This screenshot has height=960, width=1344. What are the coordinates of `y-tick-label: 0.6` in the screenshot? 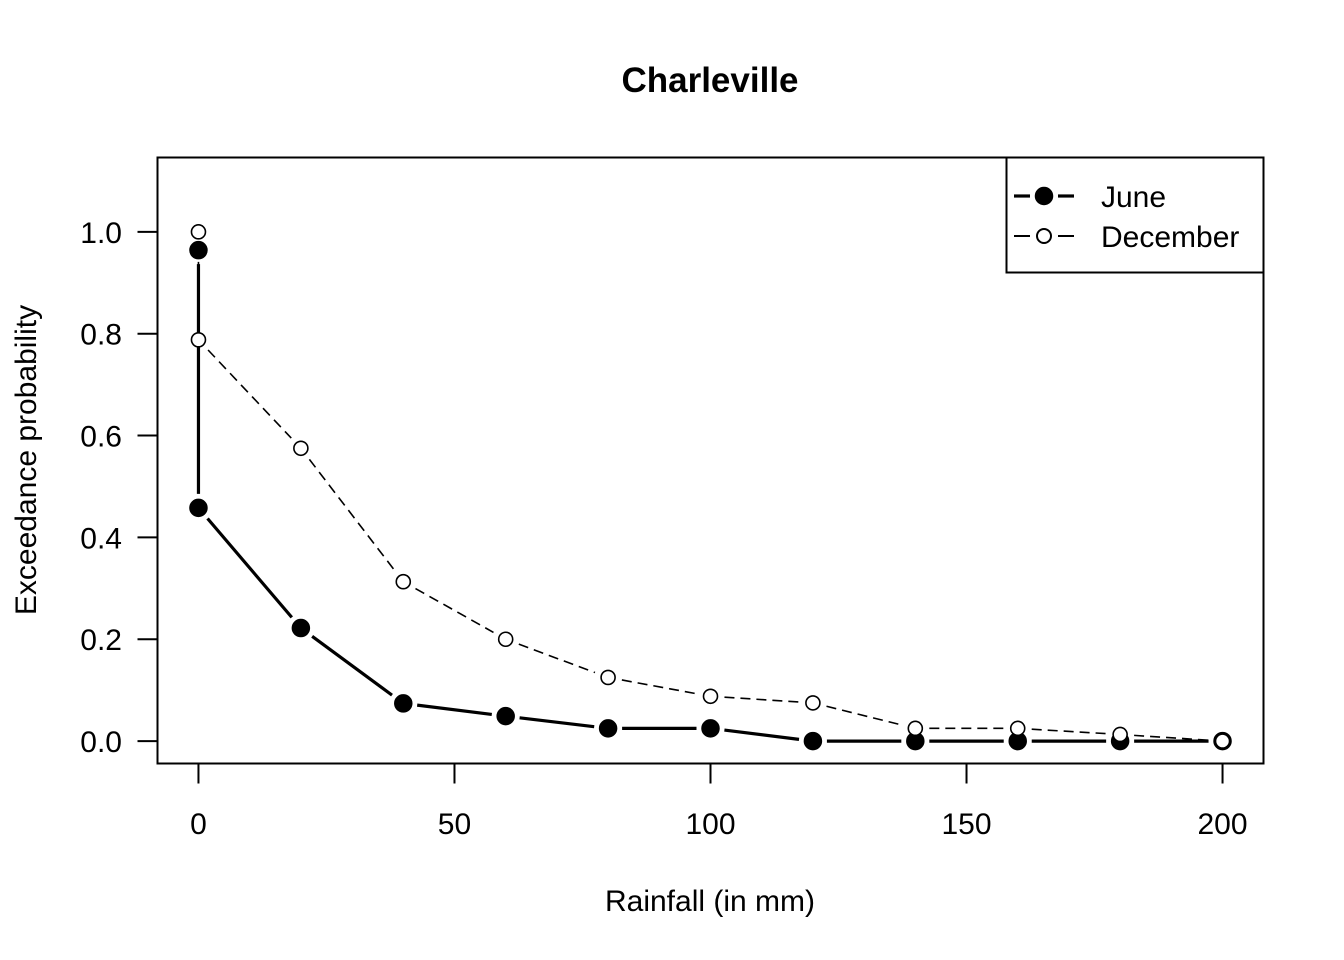 It's located at (101, 437).